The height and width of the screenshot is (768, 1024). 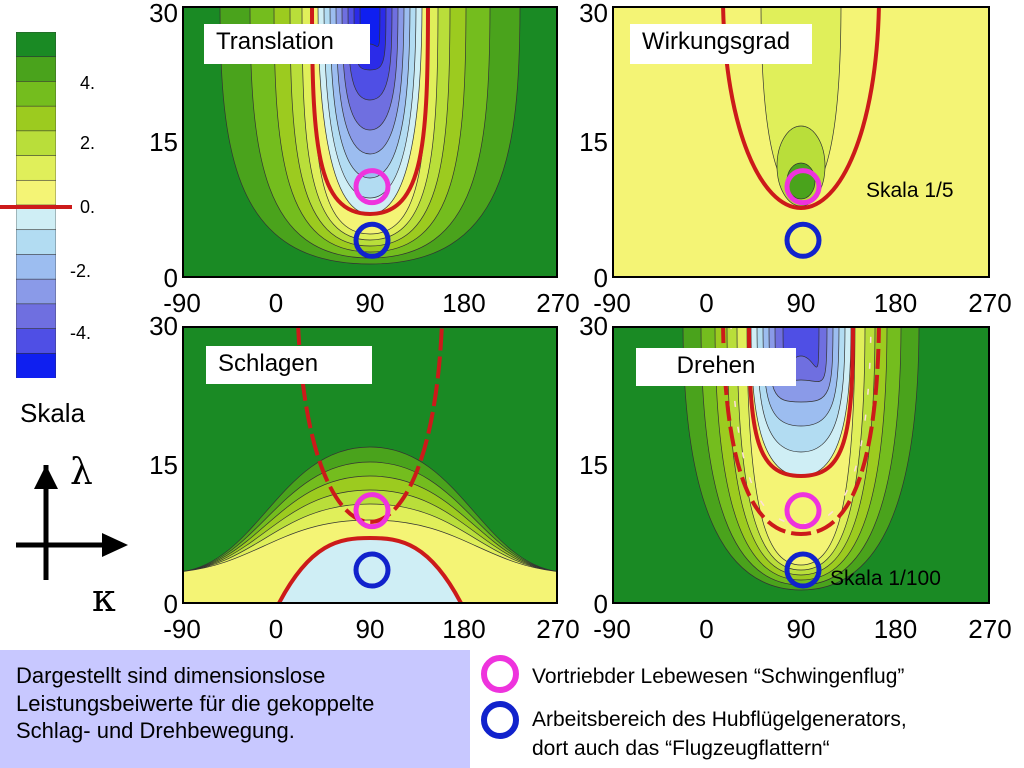 I want to click on panel-title-wirkungsgrad: Wirkungsgrad, so click(x=721, y=44).